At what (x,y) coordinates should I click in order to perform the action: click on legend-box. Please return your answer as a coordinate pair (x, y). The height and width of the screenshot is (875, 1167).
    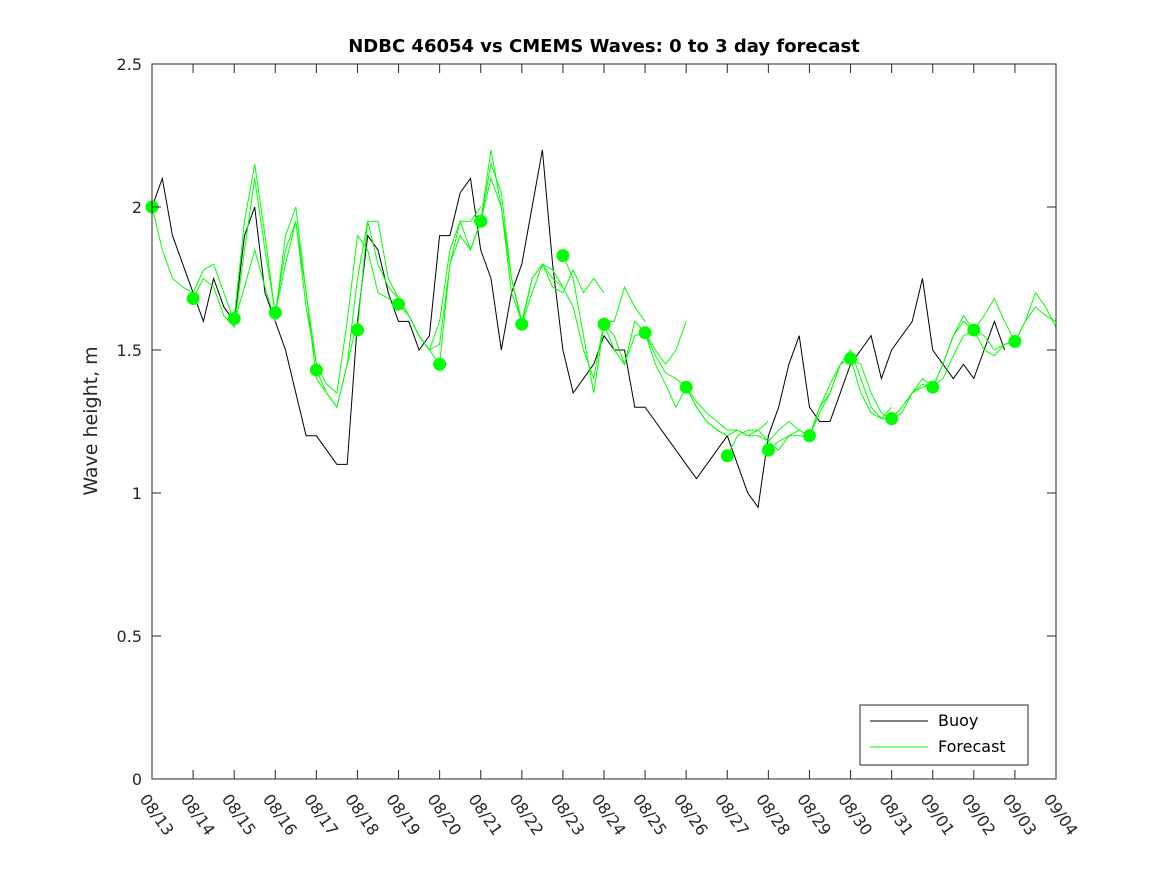
    Looking at the image, I should click on (944, 735).